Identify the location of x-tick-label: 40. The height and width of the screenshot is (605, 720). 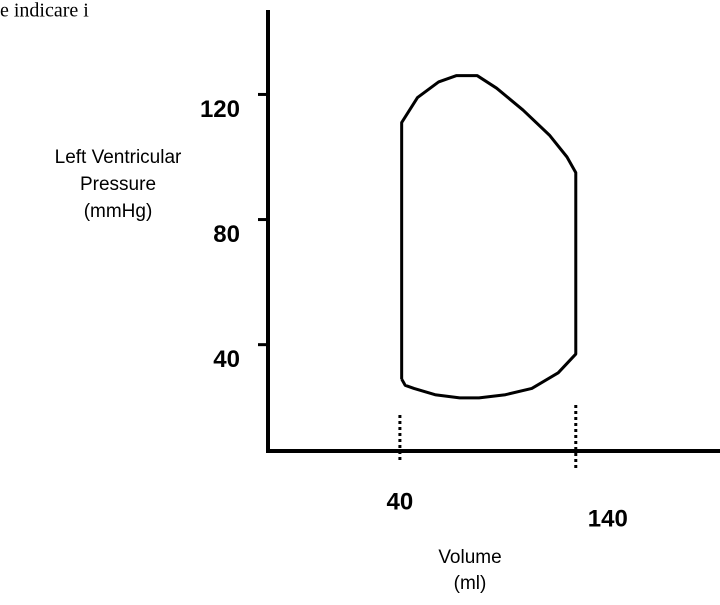
(400, 501).